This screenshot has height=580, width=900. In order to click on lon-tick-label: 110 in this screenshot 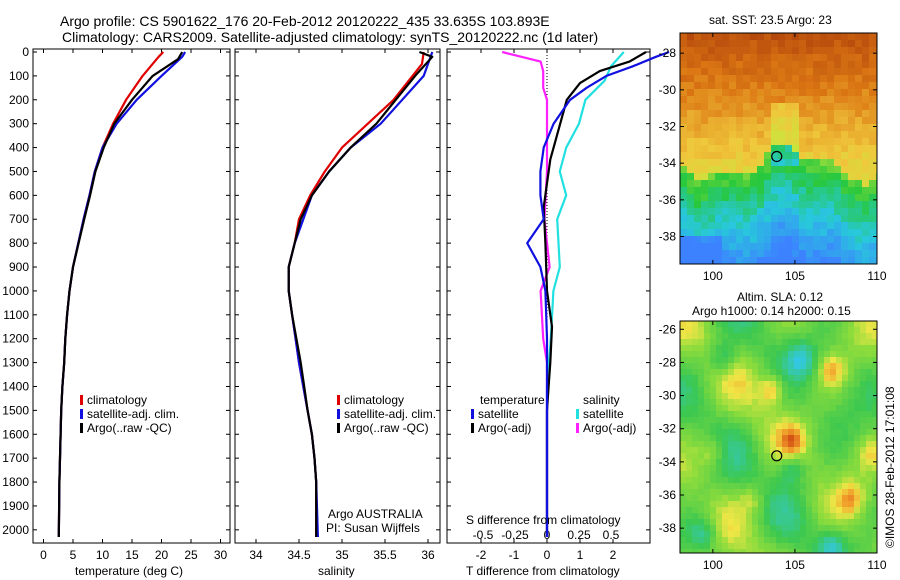, I will do `click(876, 565)`.